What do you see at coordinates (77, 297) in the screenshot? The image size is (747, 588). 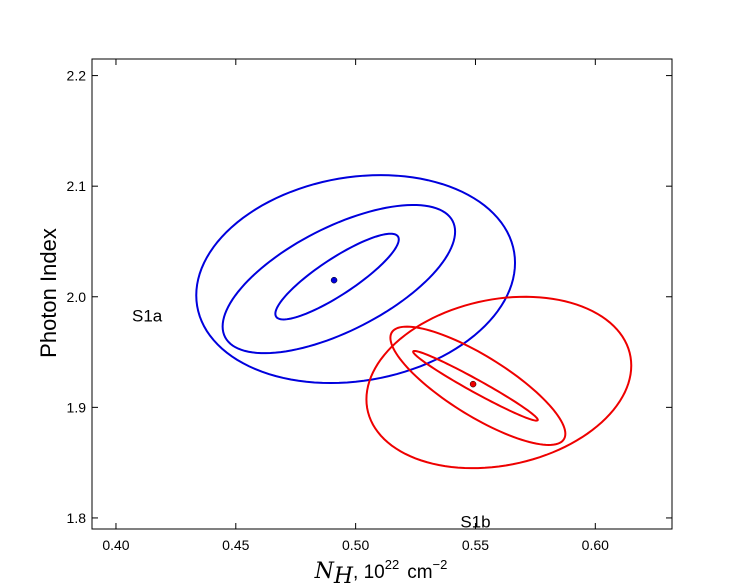 I see `y-tick-label: 2.0` at bounding box center [77, 297].